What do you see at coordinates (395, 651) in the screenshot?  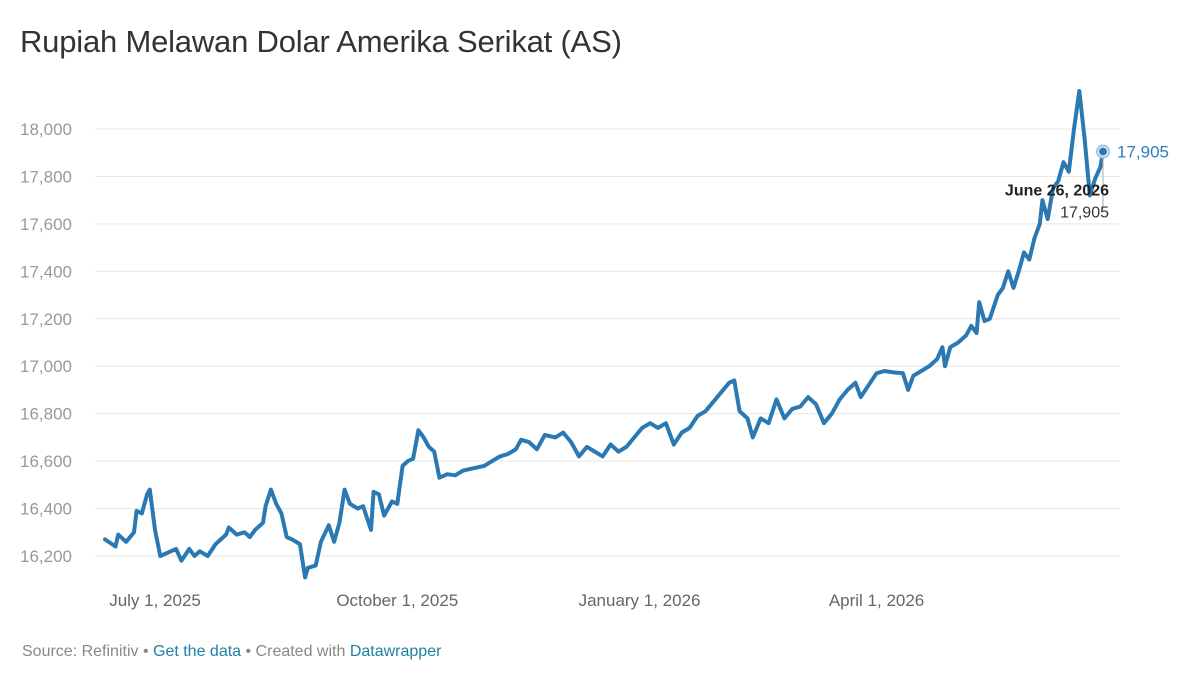 I see `datawrapper-link: Datawrapper` at bounding box center [395, 651].